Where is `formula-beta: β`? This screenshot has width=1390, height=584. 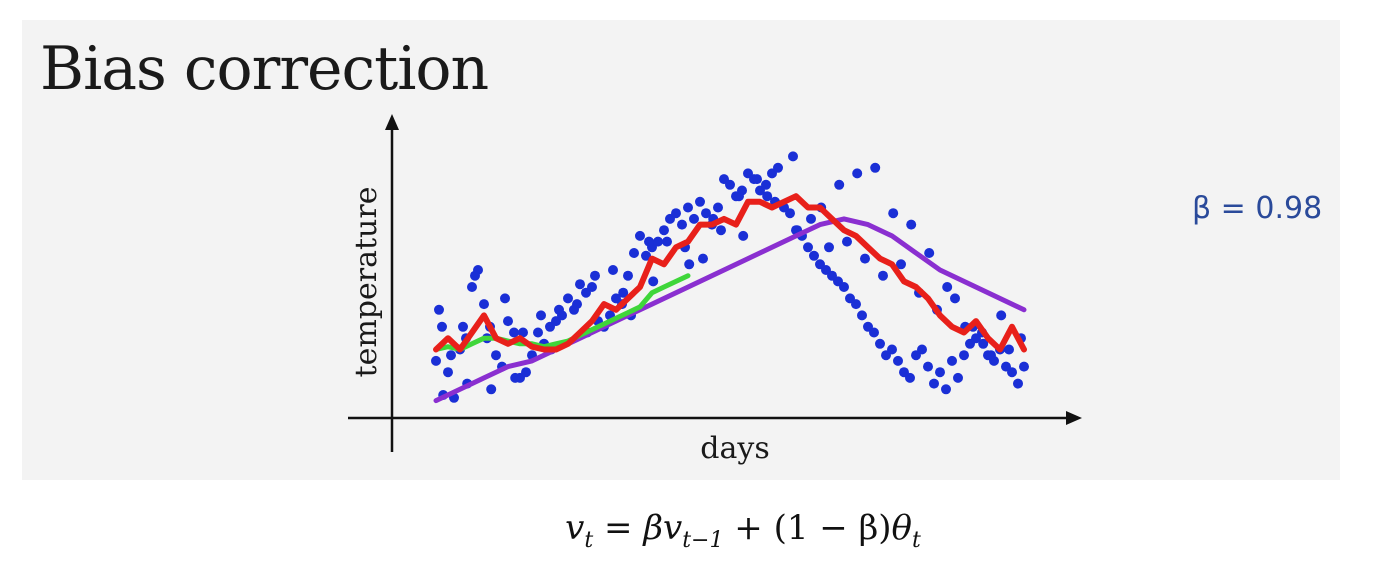
formula-beta: β is located at coordinates (653, 528).